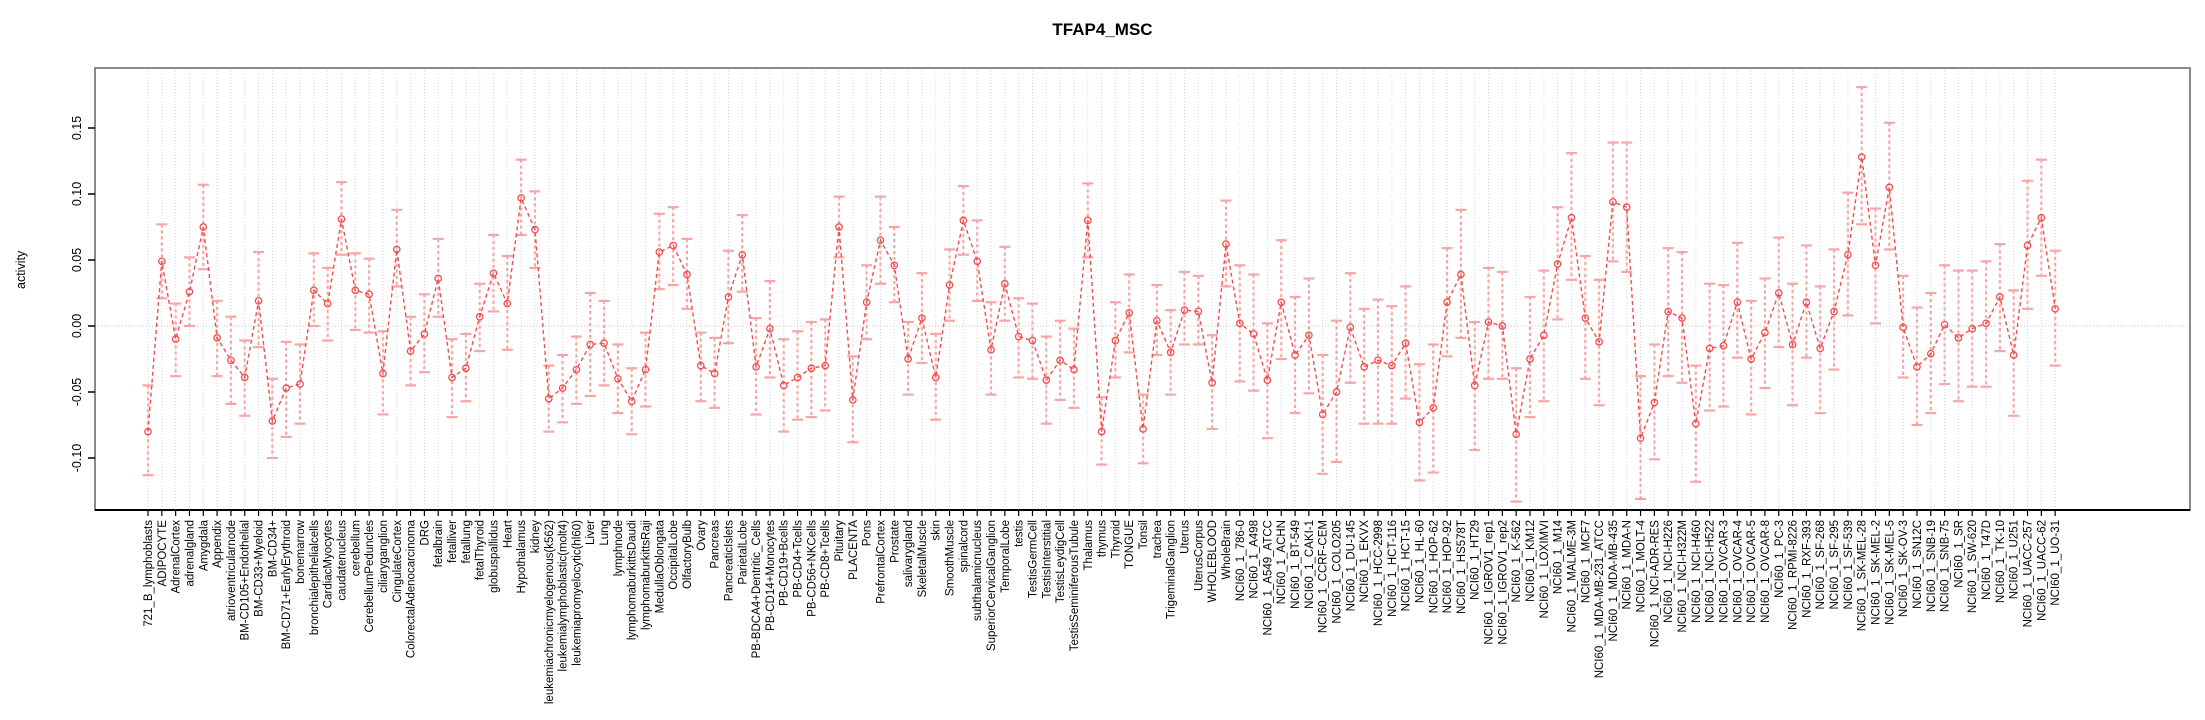  Describe the element at coordinates (1199, 555) in the screenshot. I see `x-tick-label: UterusCorpus` at that location.